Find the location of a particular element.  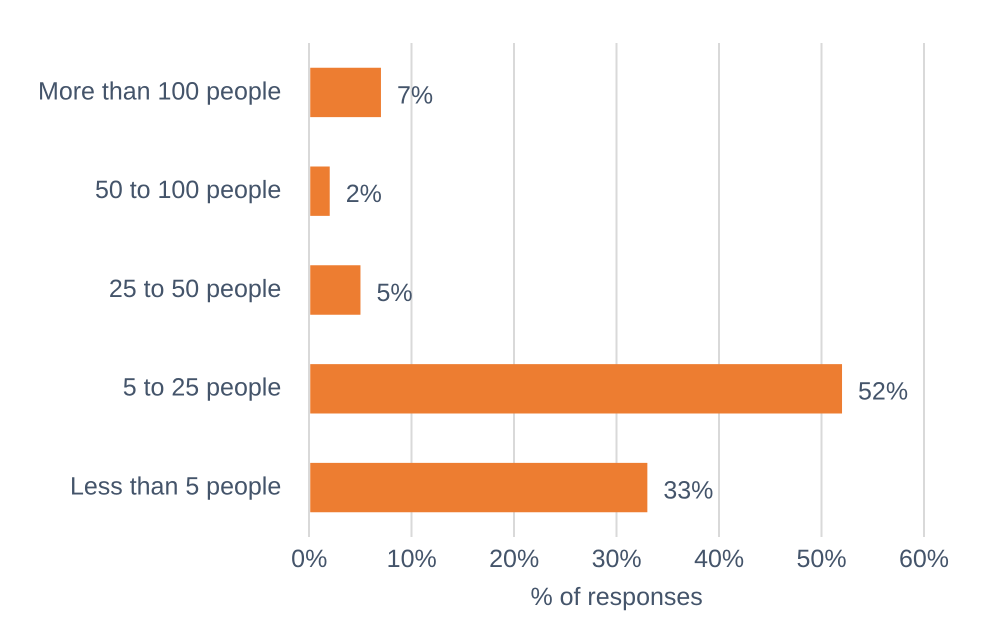

x-tick-label: 30% is located at coordinates (617, 558).